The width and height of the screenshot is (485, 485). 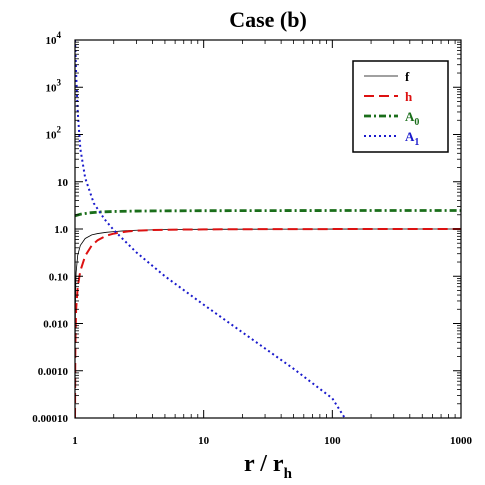 I want to click on x-tick-label: 1000, so click(x=461, y=441).